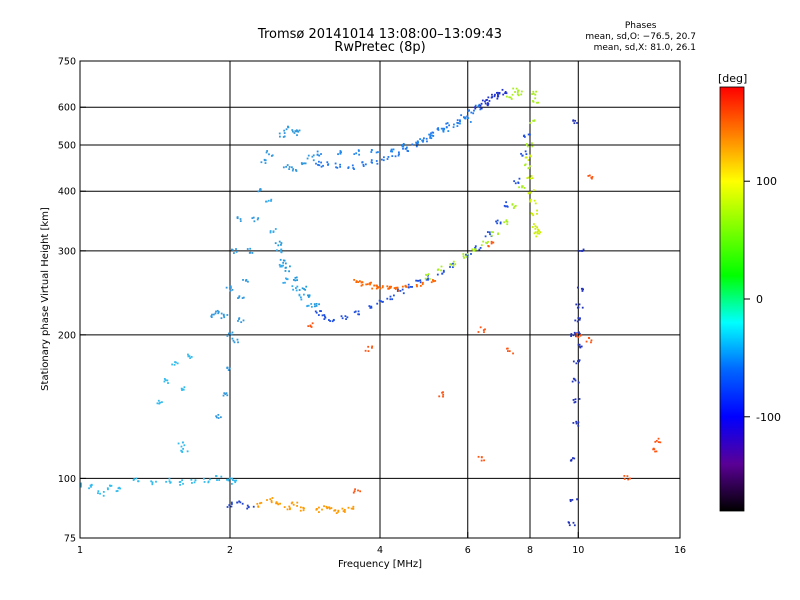  Describe the element at coordinates (468, 550) in the screenshot. I see `x-tick-label: 6` at that location.